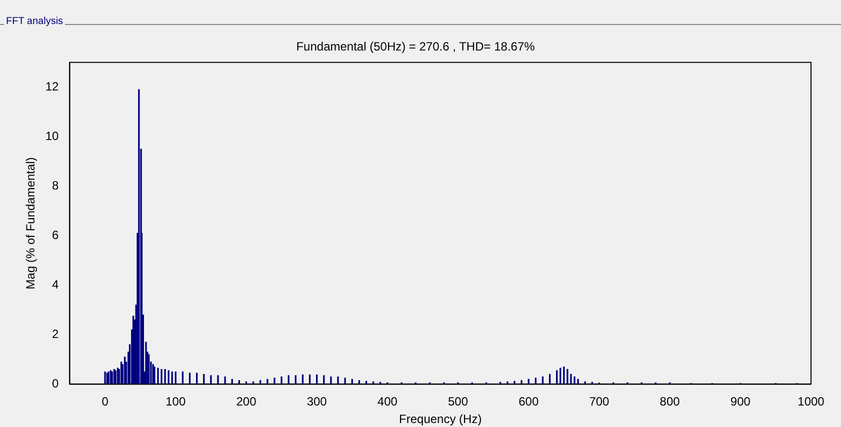 The image size is (841, 427). What do you see at coordinates (52, 135) in the screenshot?
I see `y-tick-label: 10` at bounding box center [52, 135].